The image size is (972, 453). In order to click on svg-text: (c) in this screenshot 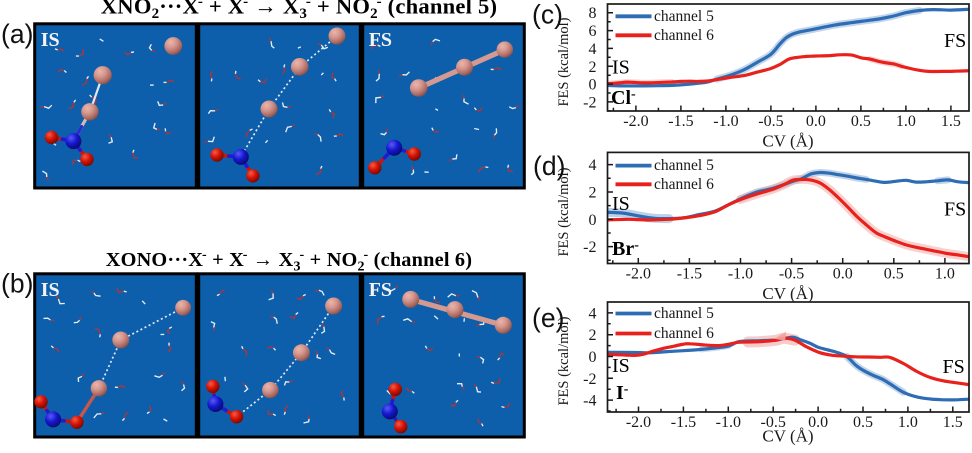, I will do `click(547, 15)`.